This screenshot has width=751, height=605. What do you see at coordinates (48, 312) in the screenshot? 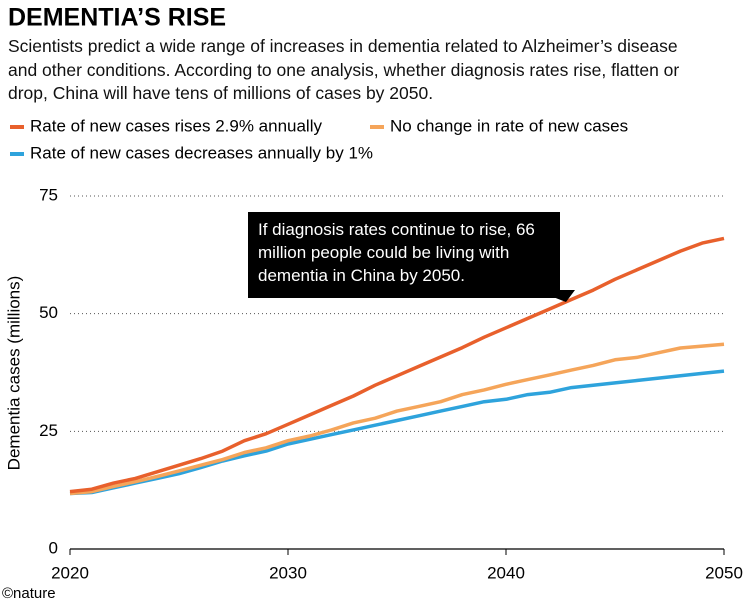
I see `y-tick-label: 50` at bounding box center [48, 312].